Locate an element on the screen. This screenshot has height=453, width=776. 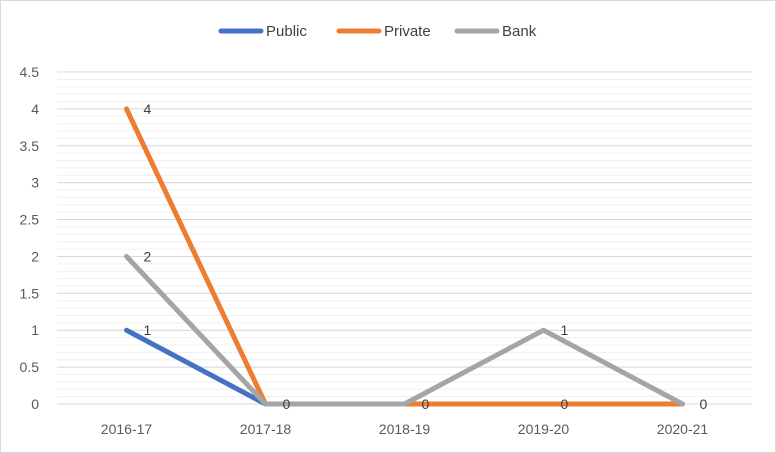
legend-label-bank: Bank is located at coordinates (519, 31).